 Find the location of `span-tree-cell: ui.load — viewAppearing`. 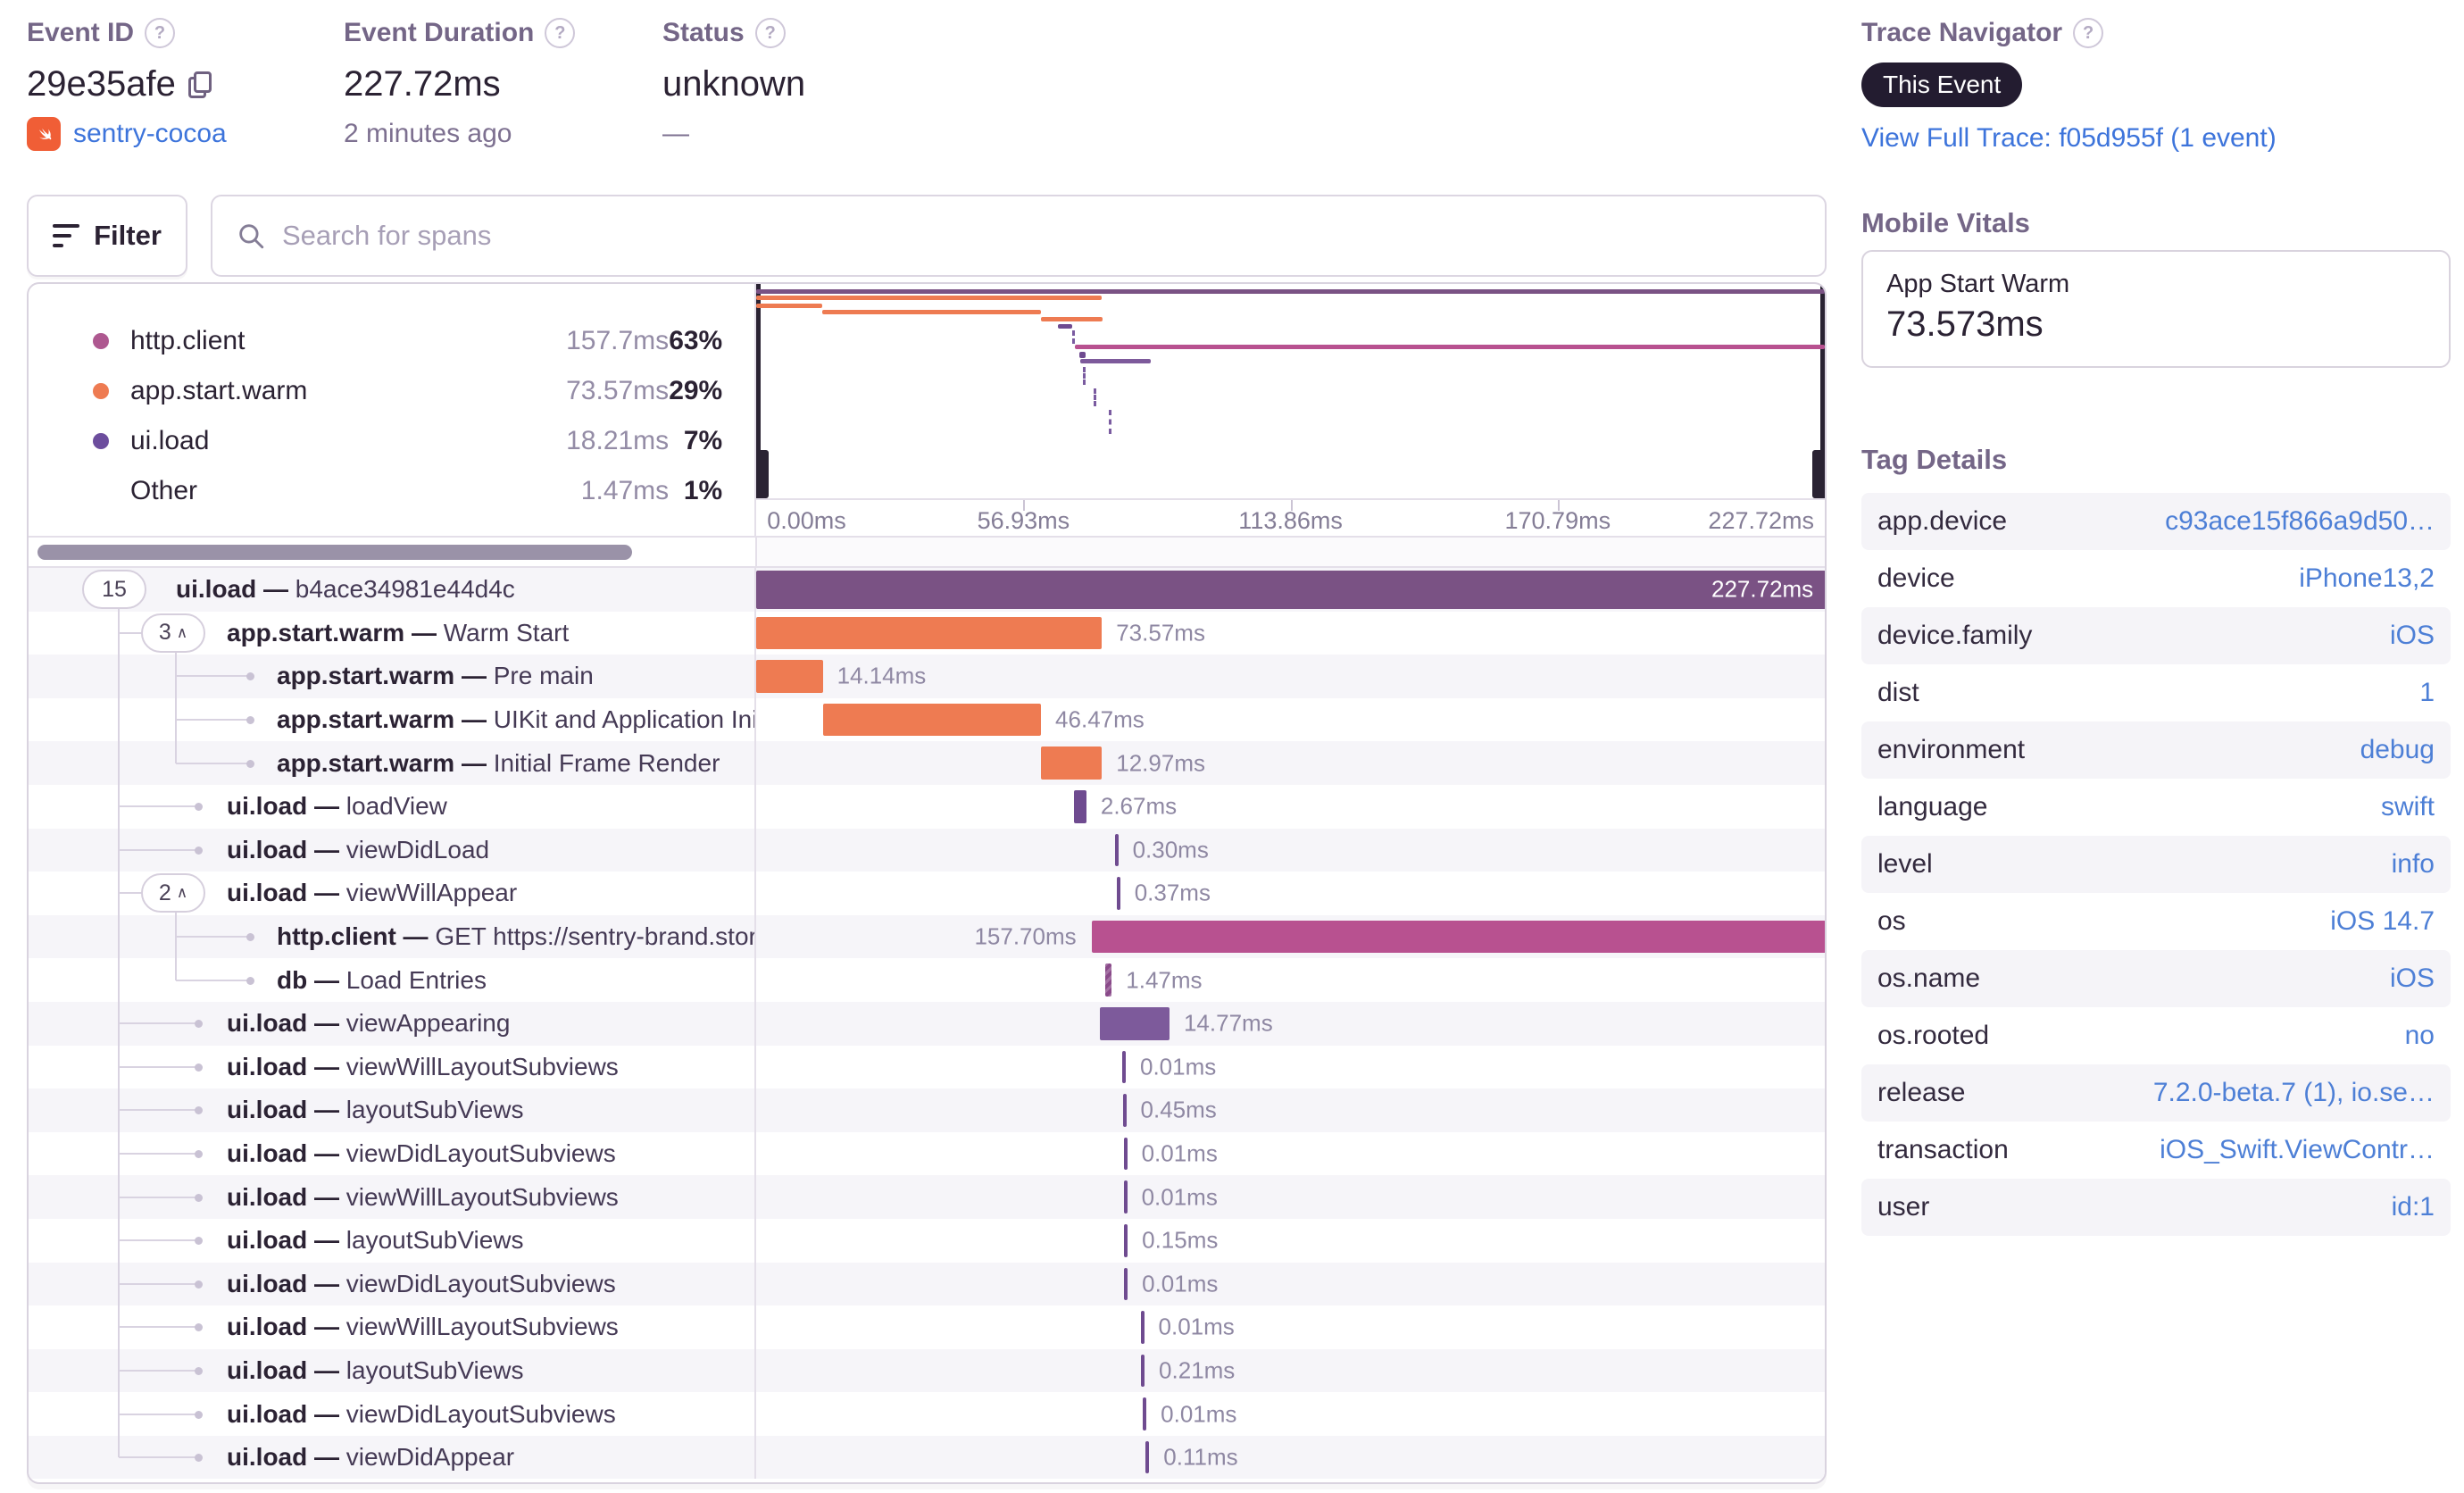

span-tree-cell: ui.load — viewAppearing is located at coordinates (393, 1023).